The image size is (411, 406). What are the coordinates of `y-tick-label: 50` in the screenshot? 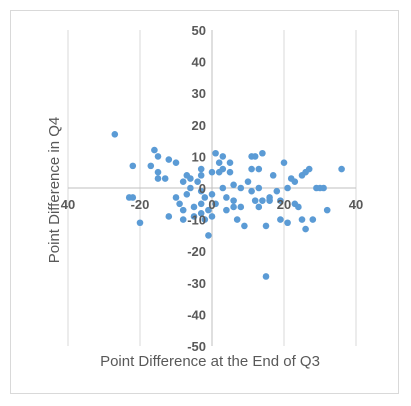 It's located at (199, 30).